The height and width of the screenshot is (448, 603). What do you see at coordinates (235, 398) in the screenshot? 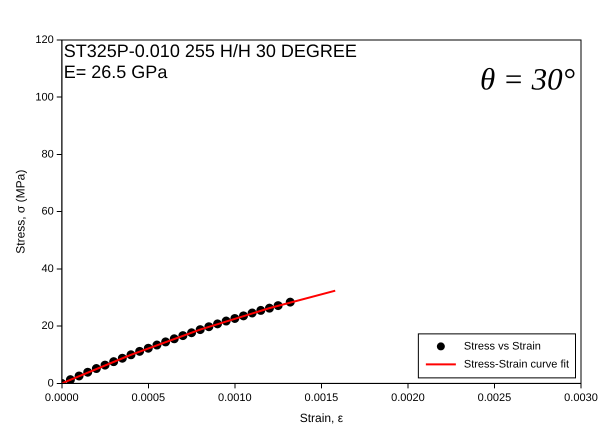
I see `x-tick-label: 0.0010` at bounding box center [235, 398].